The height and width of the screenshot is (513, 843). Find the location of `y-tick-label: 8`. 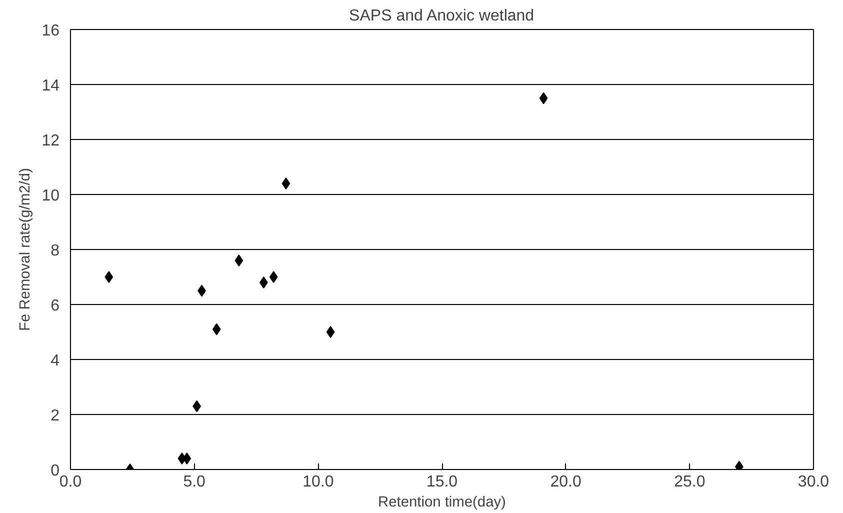

y-tick-label: 8 is located at coordinates (55, 251).